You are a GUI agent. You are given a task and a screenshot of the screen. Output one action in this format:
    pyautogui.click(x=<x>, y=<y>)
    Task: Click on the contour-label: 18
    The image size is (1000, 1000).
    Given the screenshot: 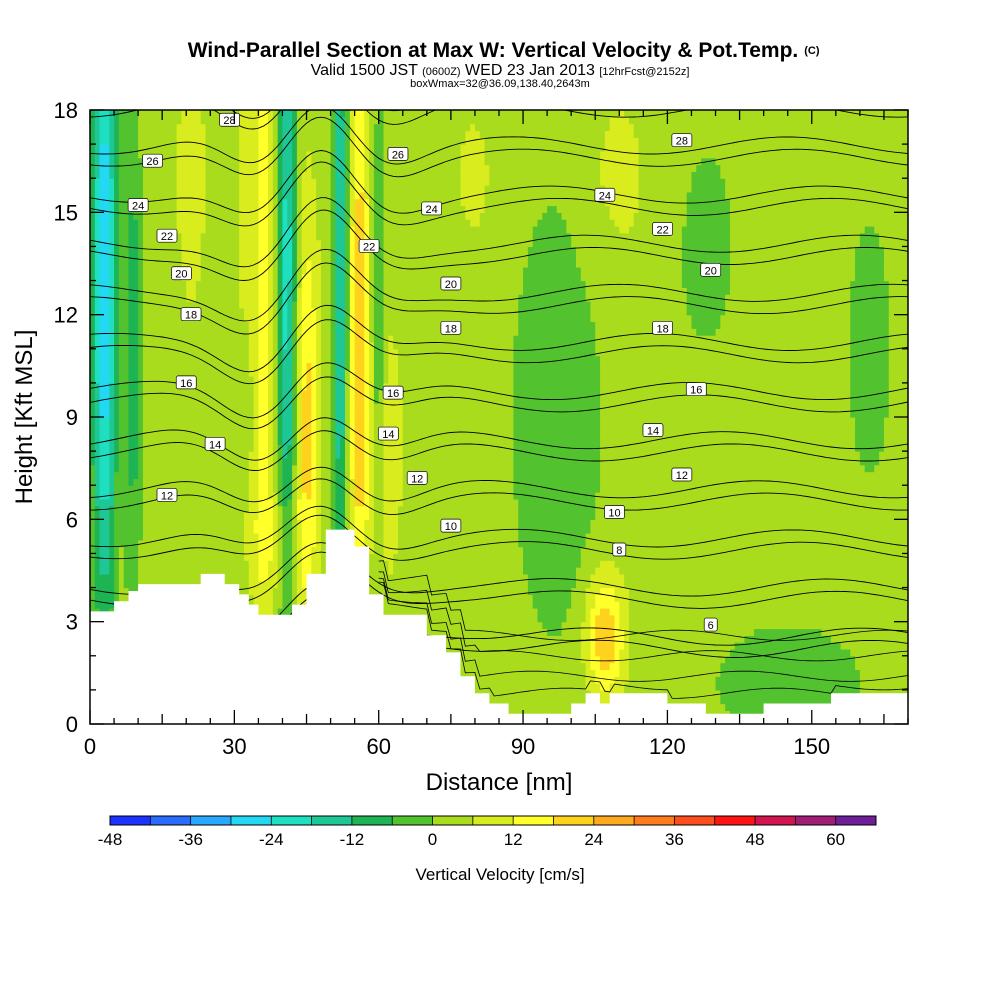 What is the action you would take?
    pyautogui.click(x=191, y=316)
    